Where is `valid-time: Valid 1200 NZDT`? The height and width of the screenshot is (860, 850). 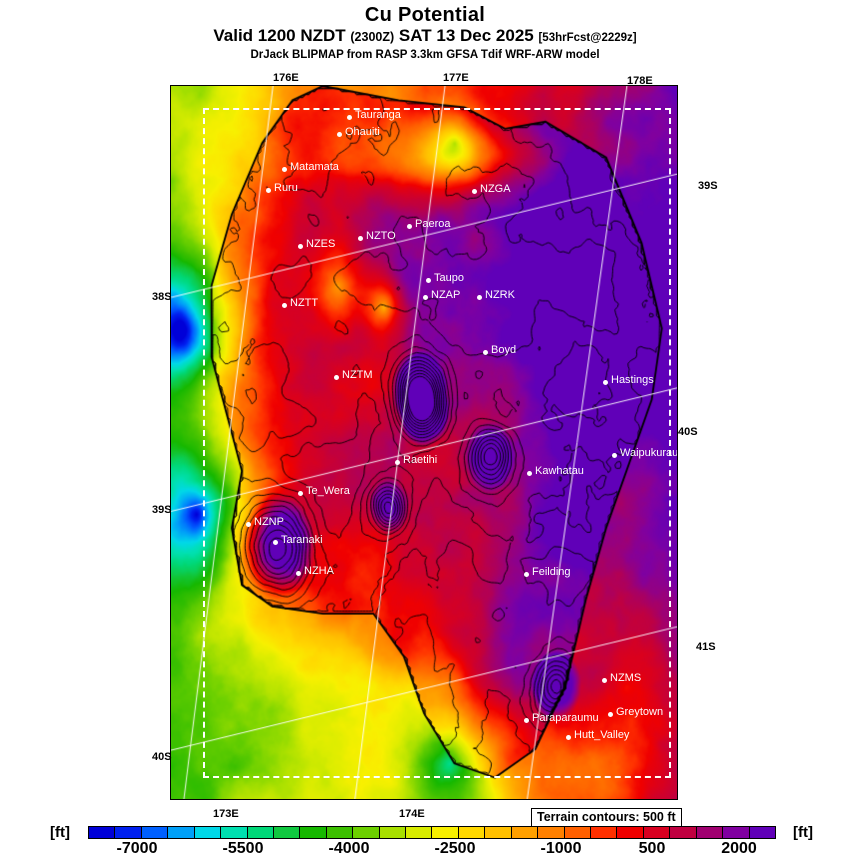 valid-time: Valid 1200 NZDT is located at coordinates (279, 35).